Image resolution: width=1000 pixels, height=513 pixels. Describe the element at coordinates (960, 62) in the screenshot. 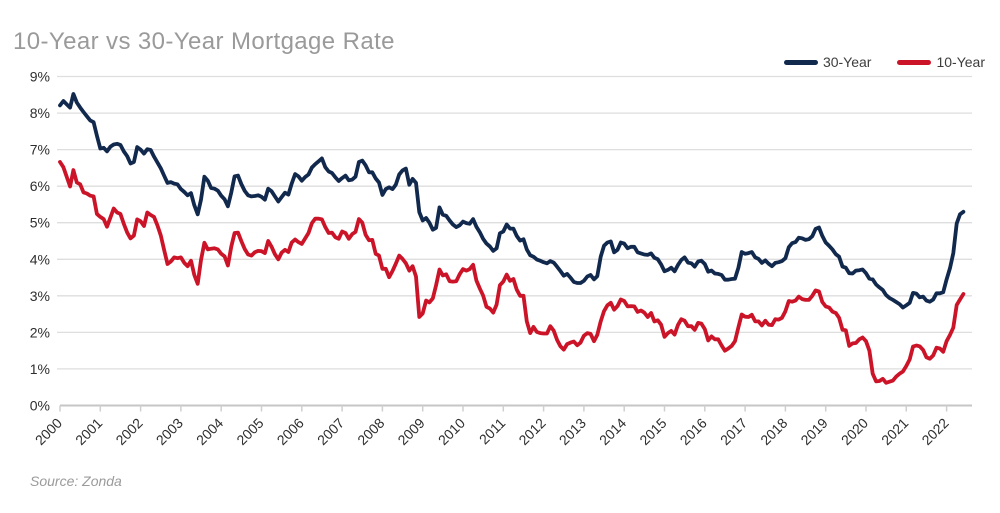

I see `legend-label-10-year: 10-Year` at that location.